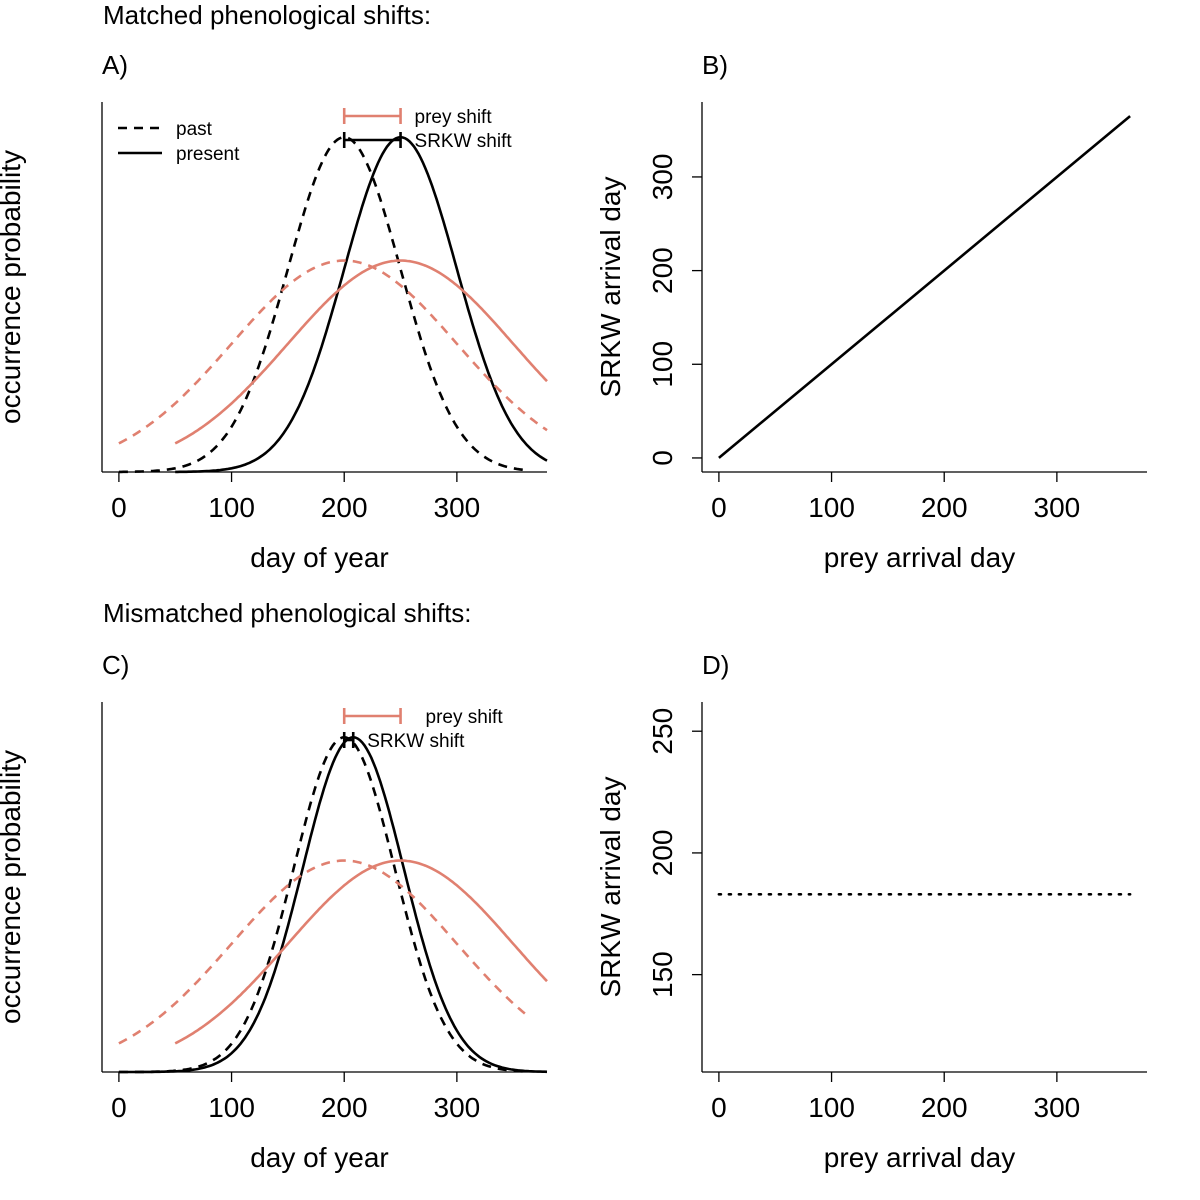  Describe the element at coordinates (662, 731) in the screenshot. I see `y-tick-label: 250` at that location.